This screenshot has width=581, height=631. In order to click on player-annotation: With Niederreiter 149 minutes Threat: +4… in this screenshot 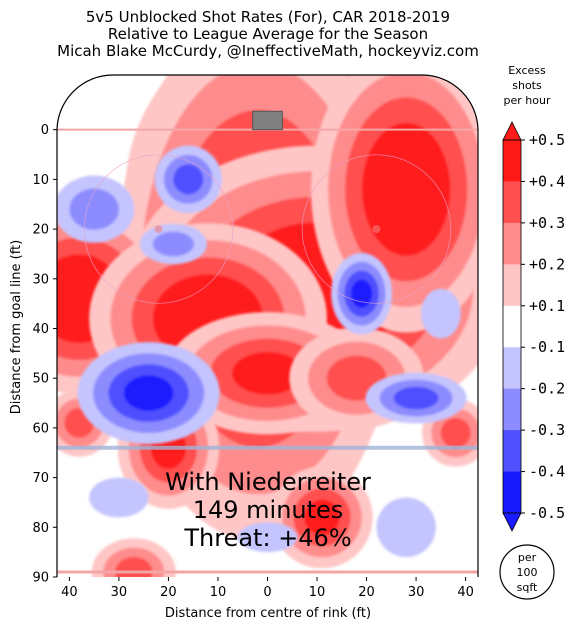, I will do `click(268, 510)`.